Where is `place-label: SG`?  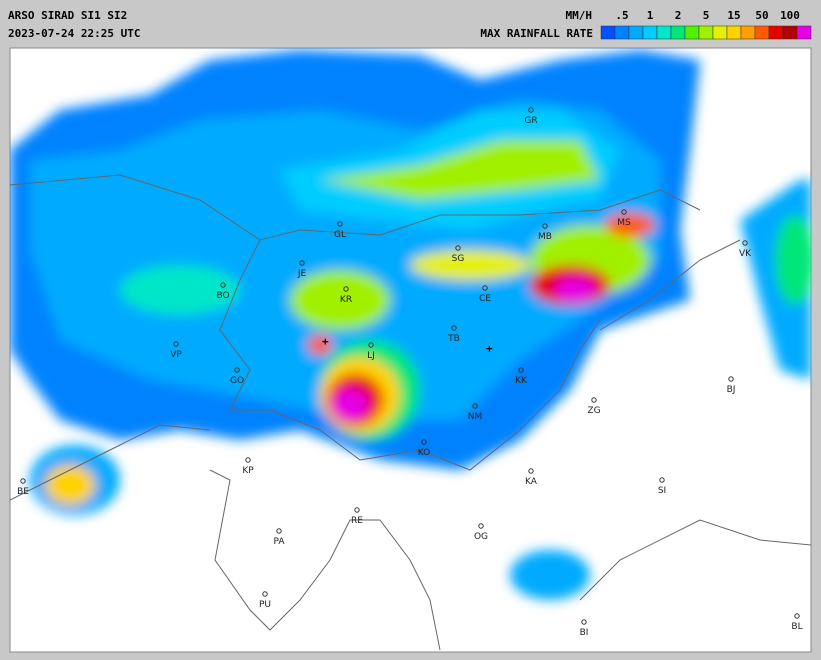
place-label: SG is located at coordinates (458, 259).